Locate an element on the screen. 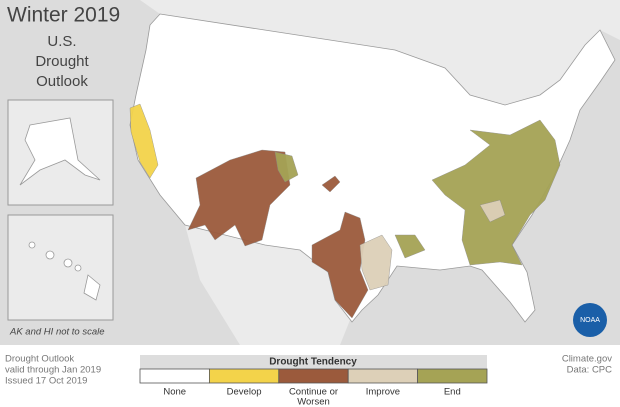 The image size is (620, 407). legend-label: Continue or is located at coordinates (313, 392).